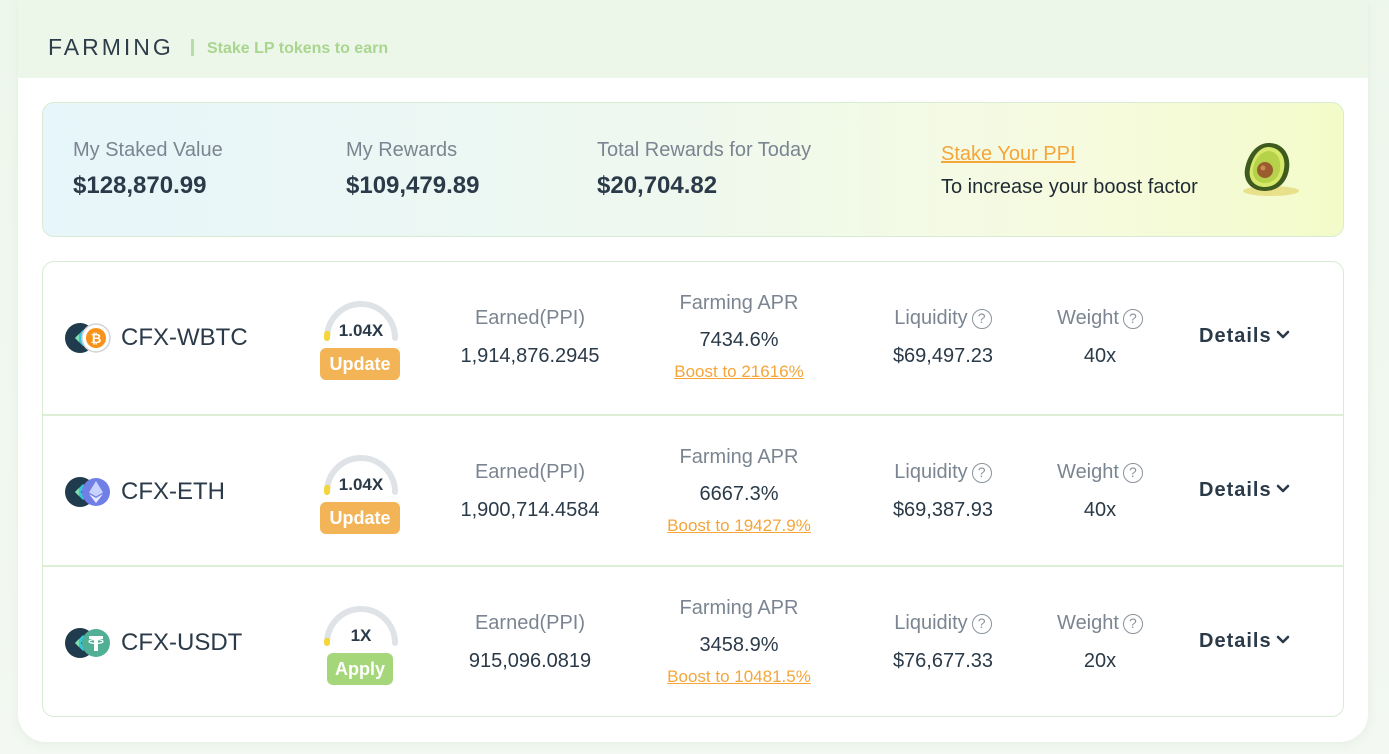 Image resolution: width=1389 pixels, height=754 pixels. What do you see at coordinates (943, 337) in the screenshot?
I see `liquidity-column: Liquidity? $69,497.23` at bounding box center [943, 337].